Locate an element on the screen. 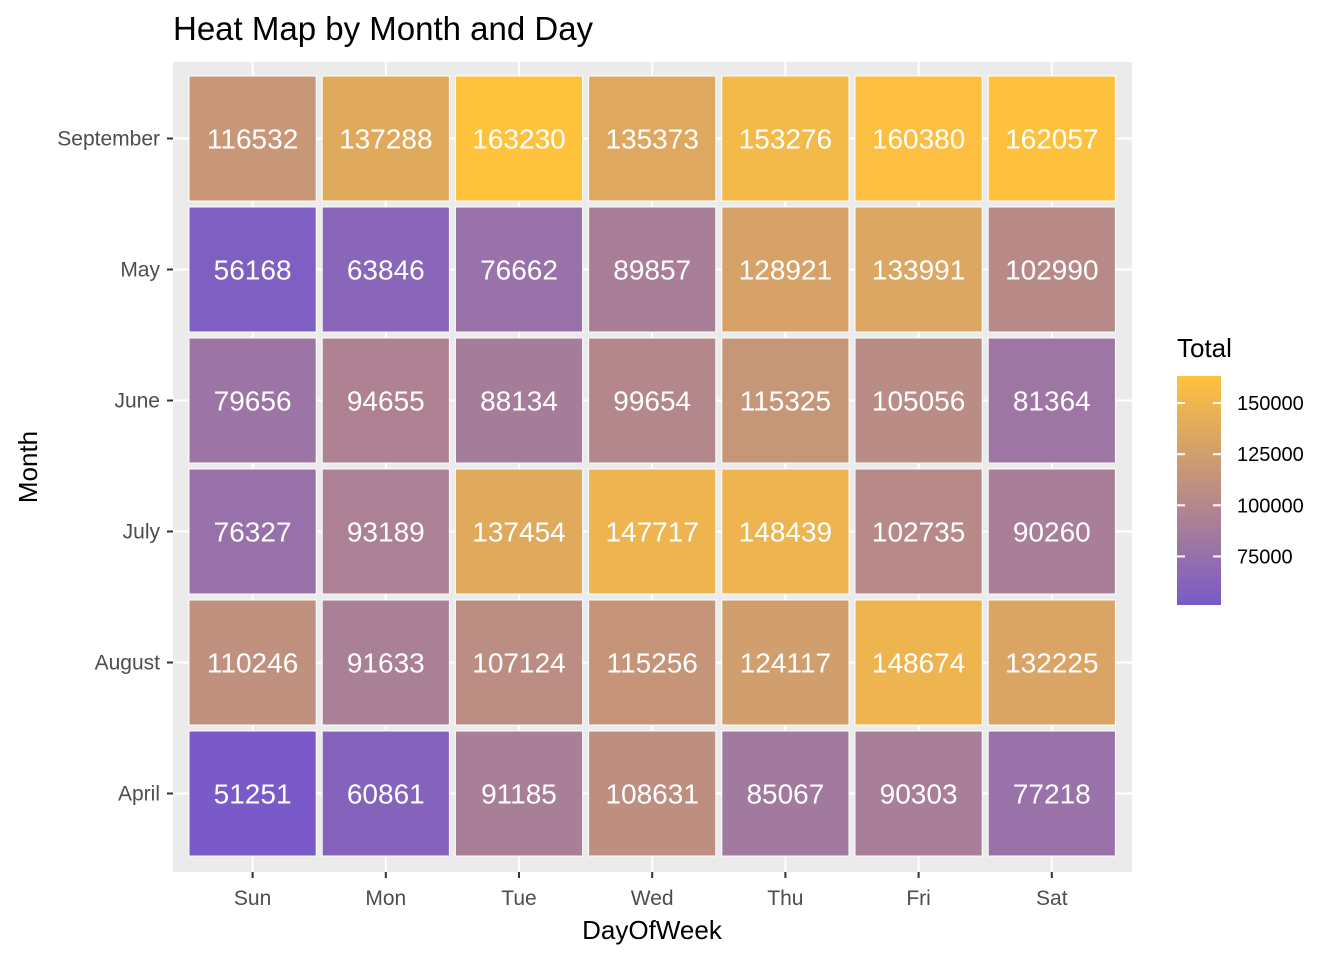 Image resolution: width=1344 pixels, height=960 pixels. cell-value-label: 110246 is located at coordinates (252, 663).